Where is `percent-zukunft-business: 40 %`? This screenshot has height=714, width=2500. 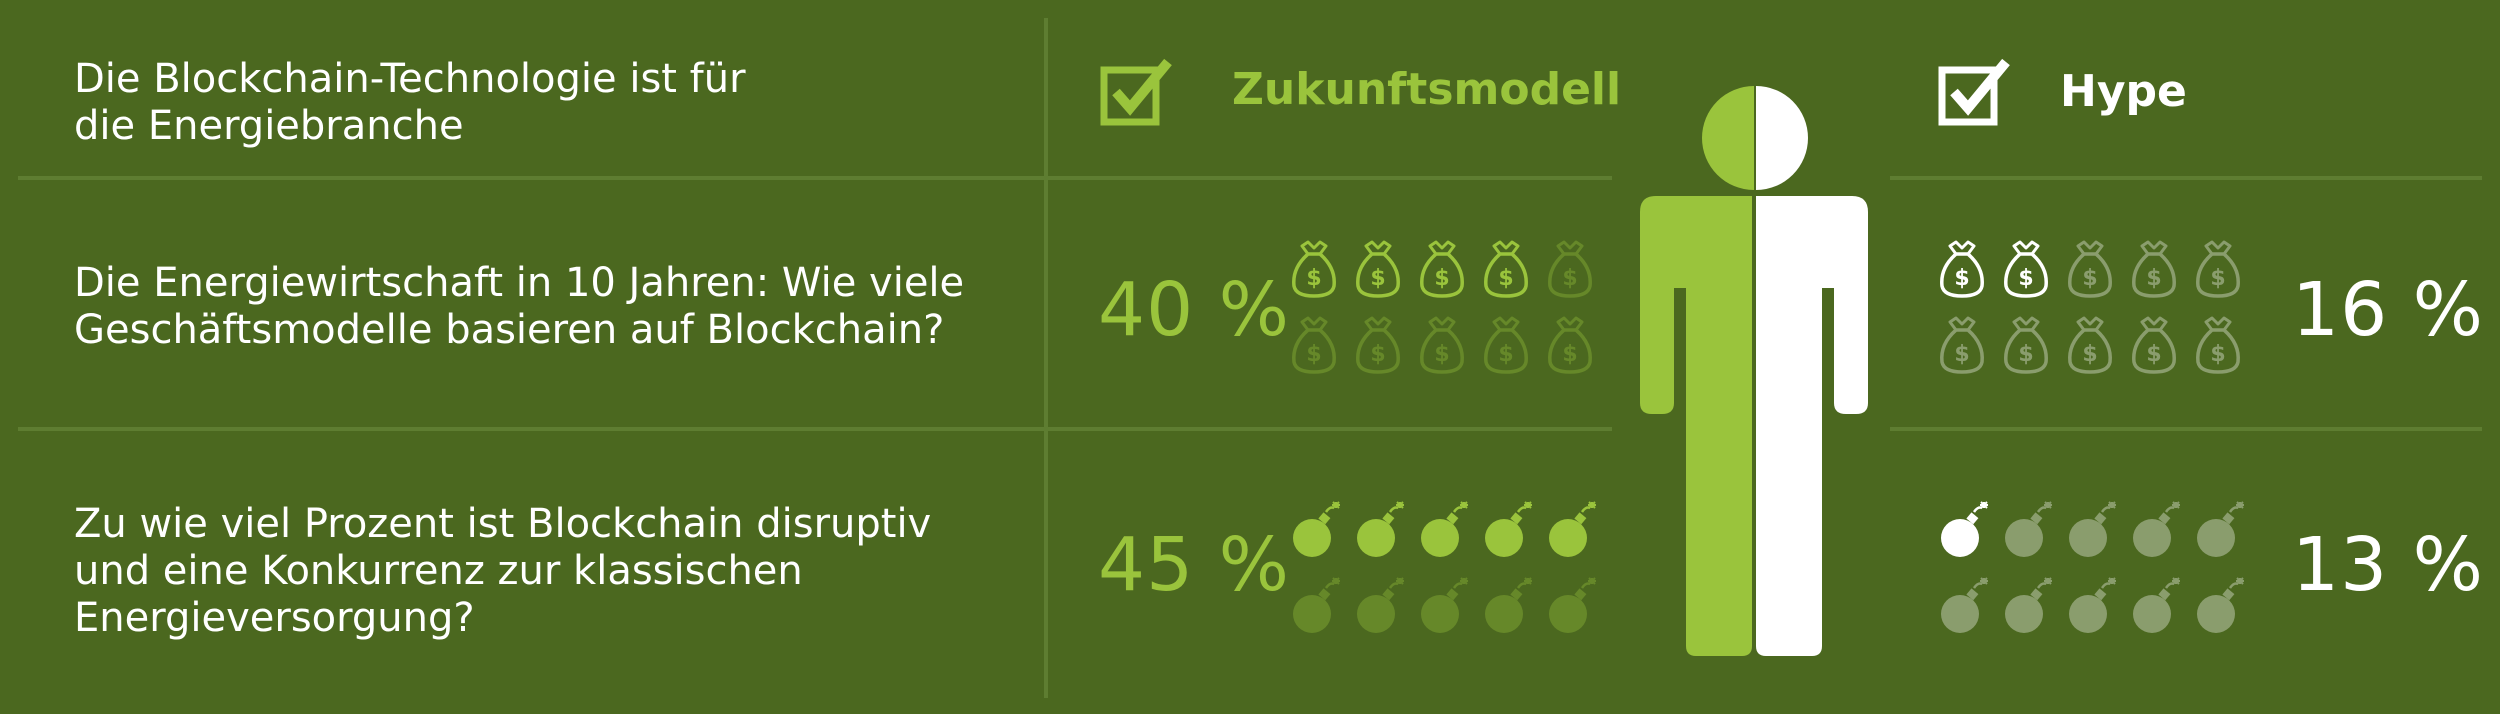 percent-zukunft-business: 40 % is located at coordinates (1194, 310).